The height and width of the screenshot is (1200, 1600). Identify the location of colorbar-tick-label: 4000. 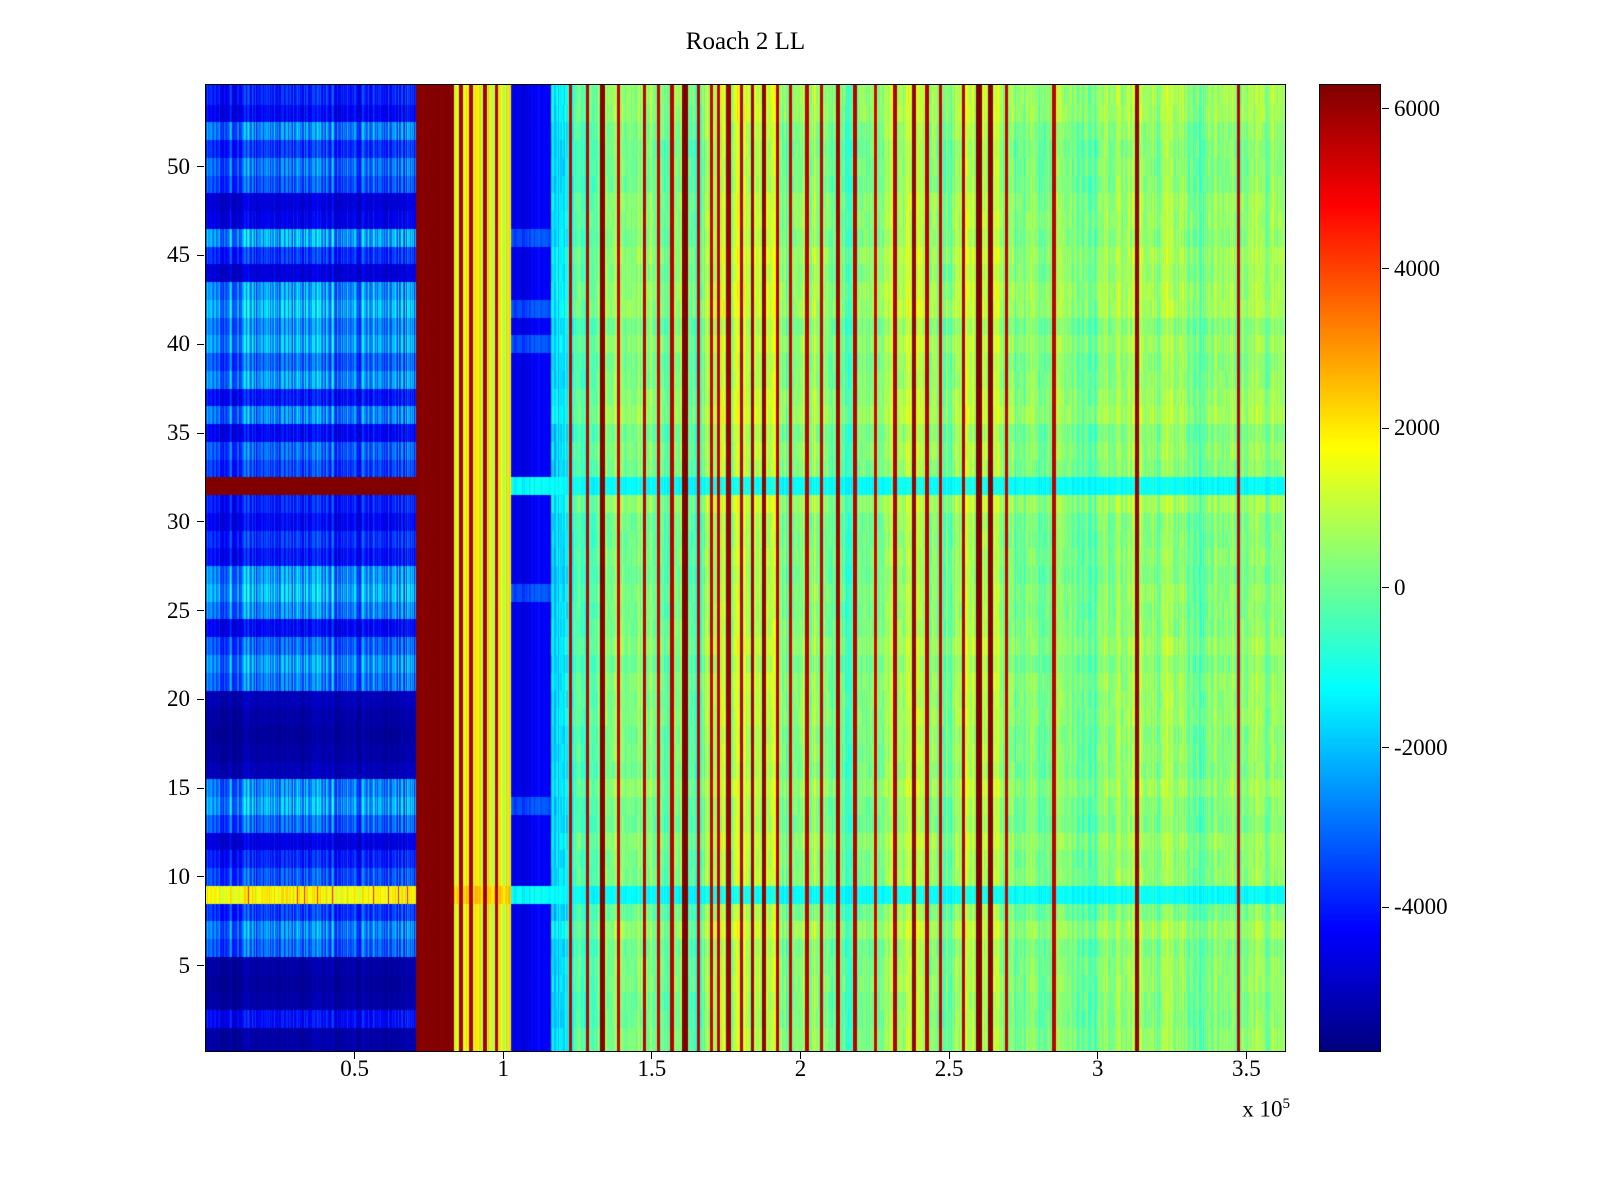
(1417, 268).